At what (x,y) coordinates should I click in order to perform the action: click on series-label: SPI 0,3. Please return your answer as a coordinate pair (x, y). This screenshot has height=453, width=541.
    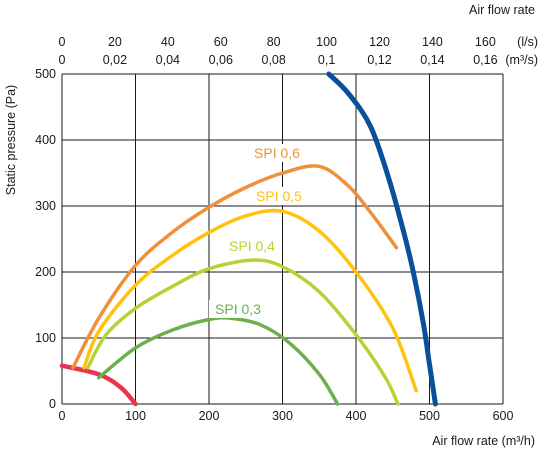
    Looking at the image, I should click on (238, 309).